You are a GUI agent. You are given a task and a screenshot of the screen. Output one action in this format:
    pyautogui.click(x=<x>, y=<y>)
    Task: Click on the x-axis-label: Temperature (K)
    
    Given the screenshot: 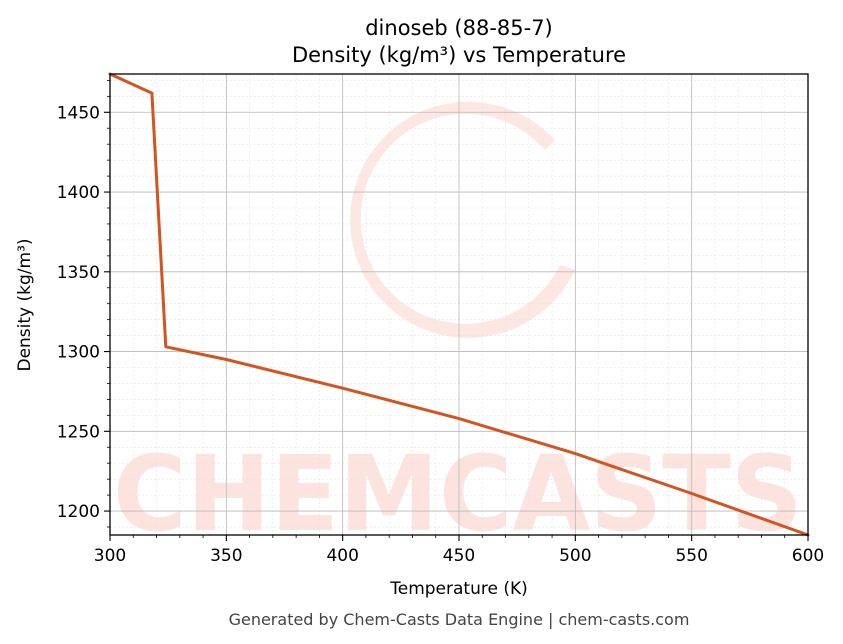 What is the action you would take?
    pyautogui.click(x=458, y=589)
    